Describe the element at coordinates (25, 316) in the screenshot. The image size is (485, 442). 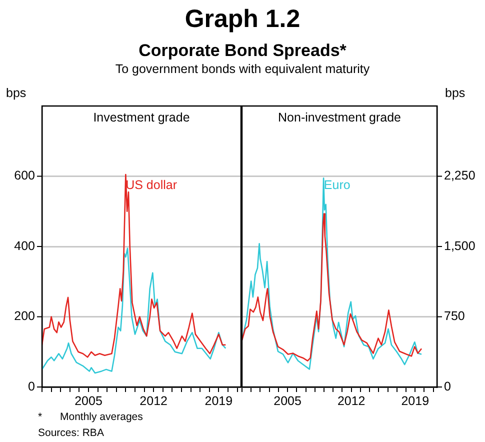
I see `y-tick-label: 200` at that location.